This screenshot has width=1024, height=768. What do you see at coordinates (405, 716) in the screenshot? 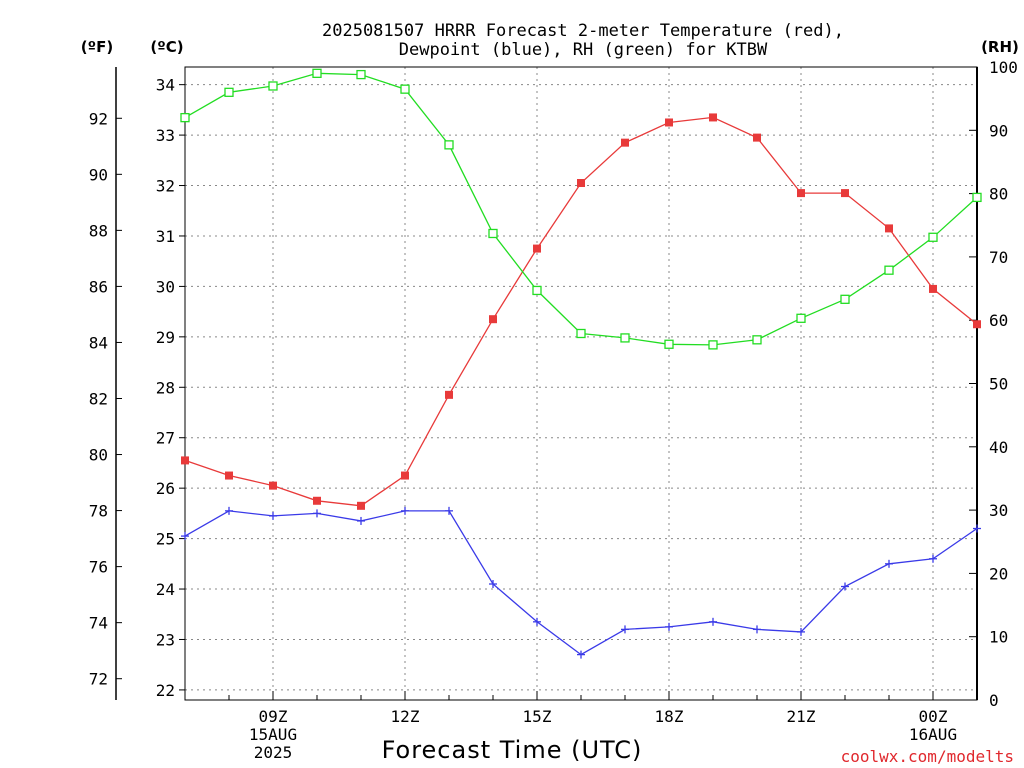
I see `x-tick-label: 12Z` at bounding box center [405, 716].